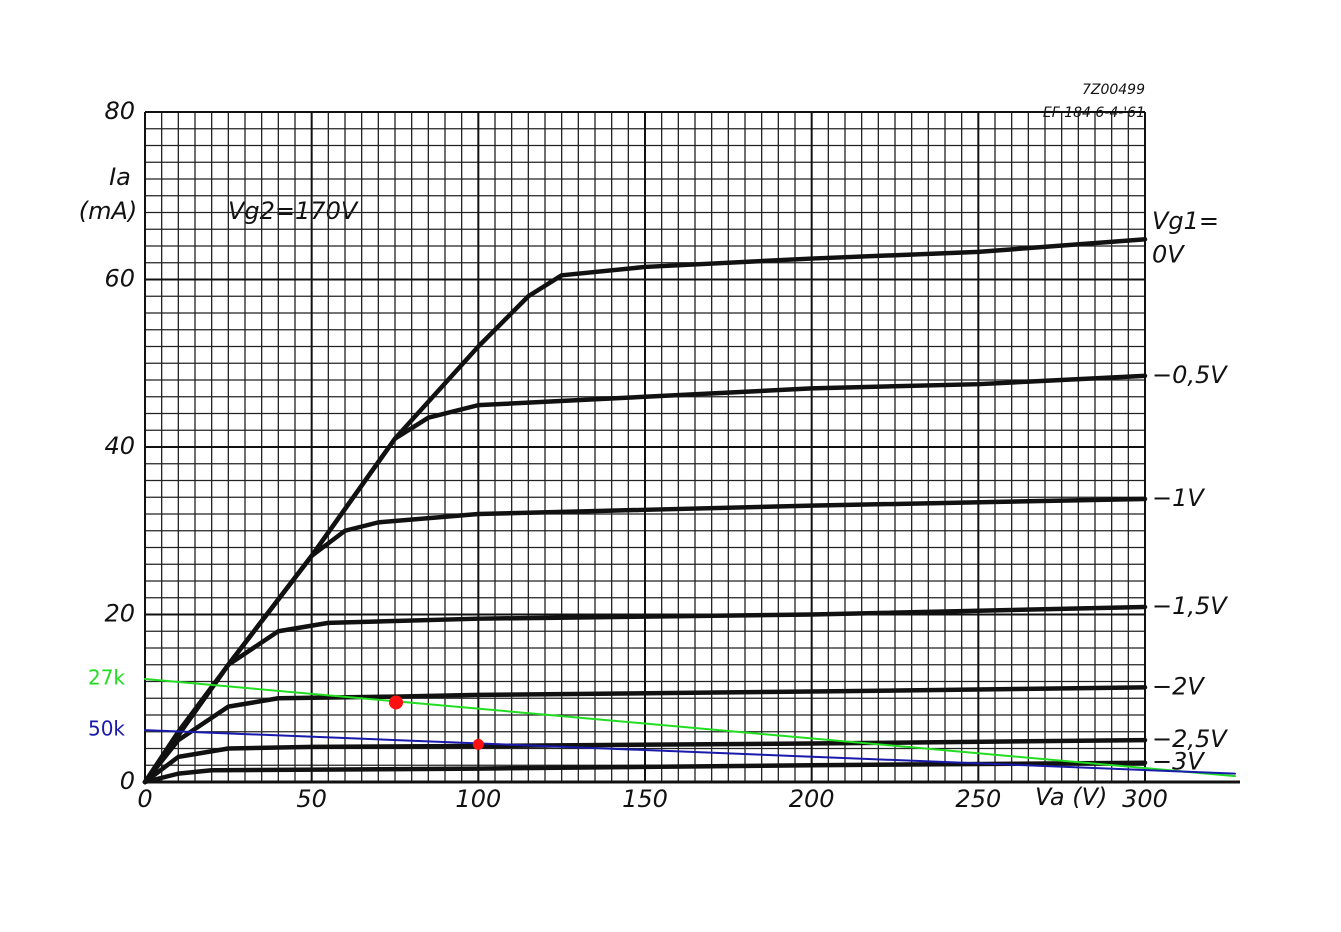 Image resolution: width=1341 pixels, height=932 pixels. I want to click on y-axis-label: Ia, so click(120, 177).